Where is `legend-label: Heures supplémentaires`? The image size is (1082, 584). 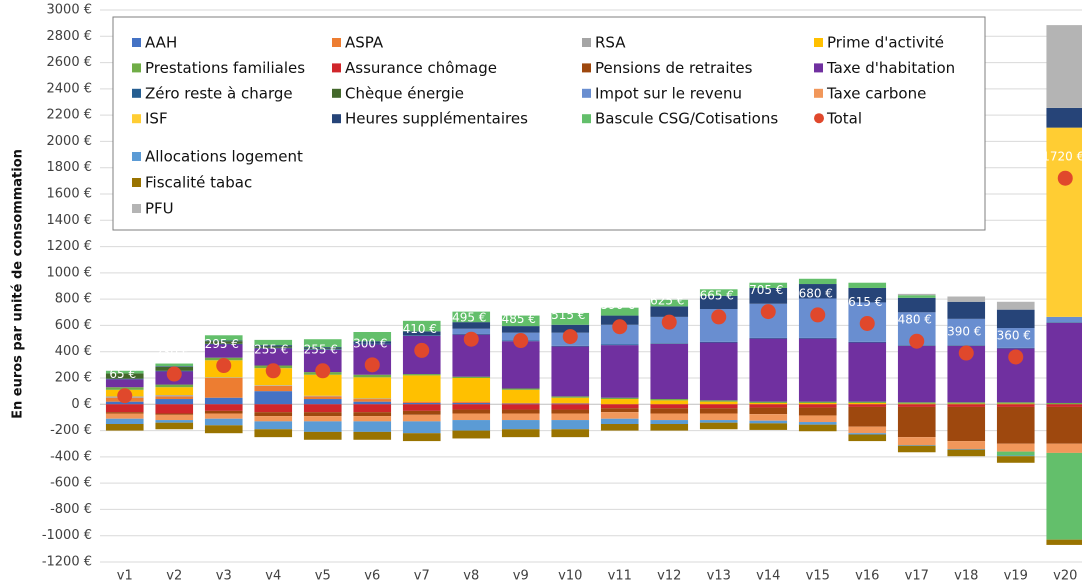 legend-label: Heures supplémentaires is located at coordinates (436, 119).